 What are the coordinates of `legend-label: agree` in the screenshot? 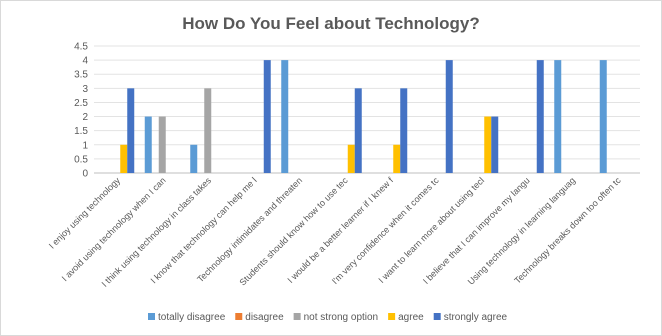 It's located at (411, 317).